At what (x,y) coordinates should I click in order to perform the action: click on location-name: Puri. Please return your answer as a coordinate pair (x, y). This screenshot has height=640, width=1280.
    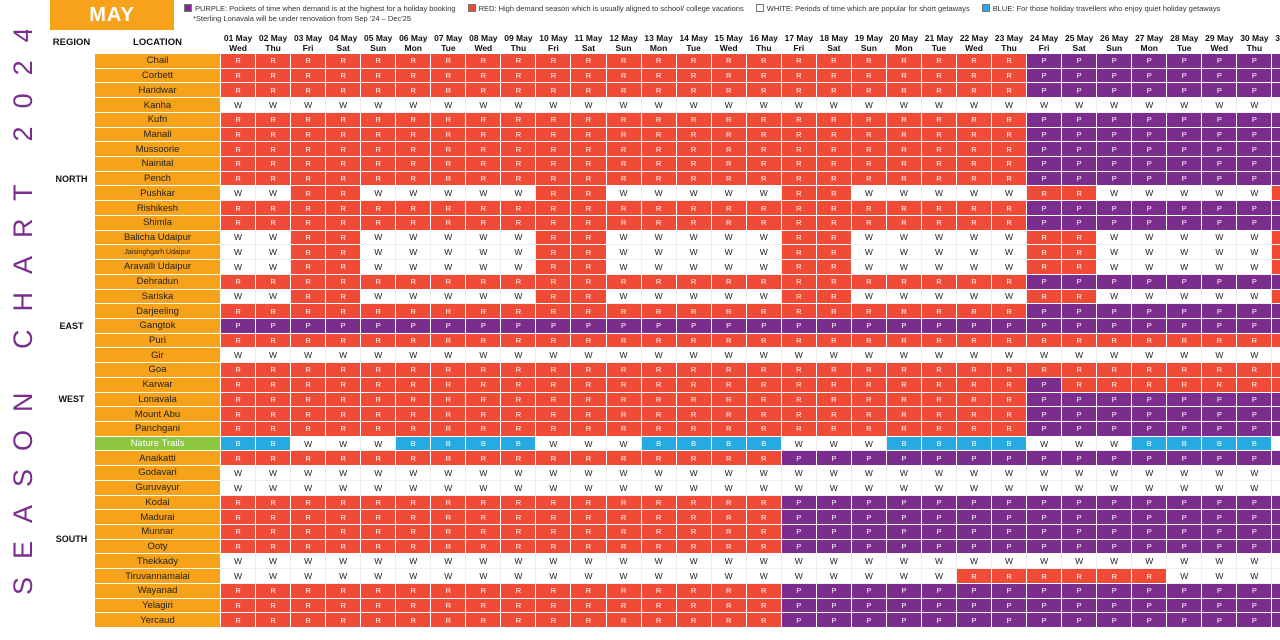
    Looking at the image, I should click on (157, 340).